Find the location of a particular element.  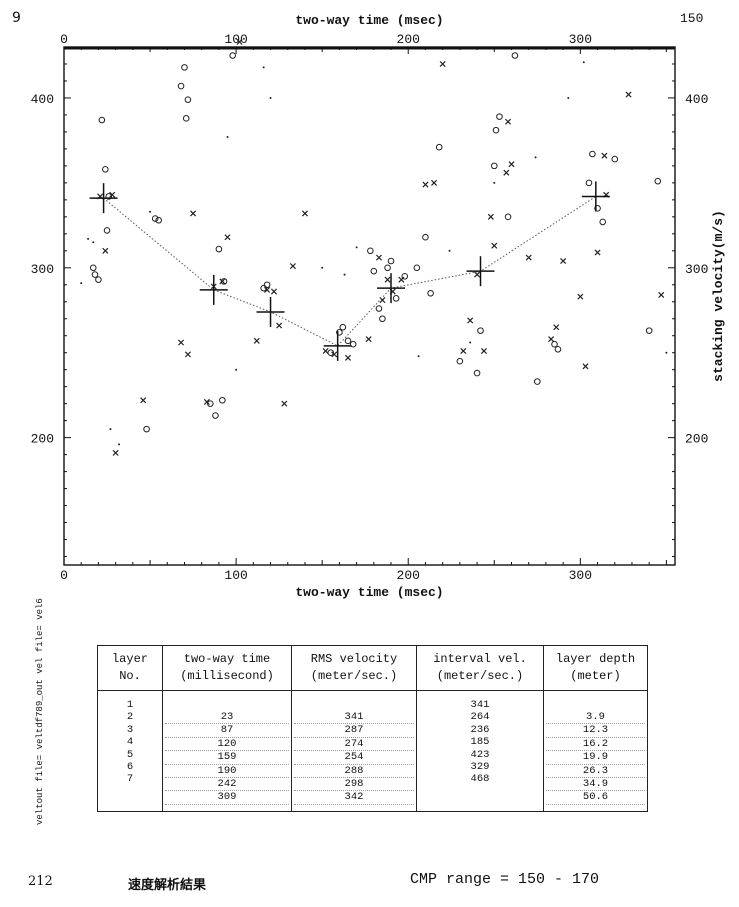

x-tick-label-top: 100 is located at coordinates (235, 39).